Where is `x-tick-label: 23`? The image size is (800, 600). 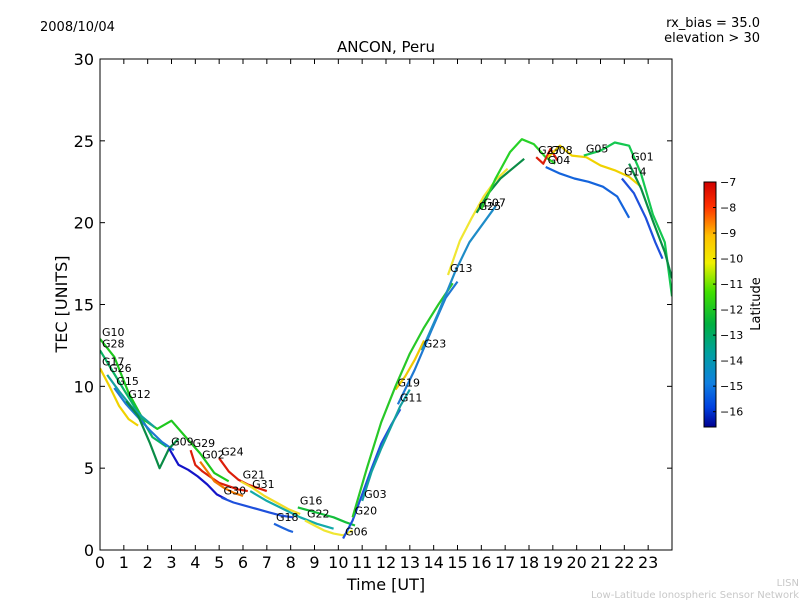 x-tick-label: 23 is located at coordinates (648, 562).